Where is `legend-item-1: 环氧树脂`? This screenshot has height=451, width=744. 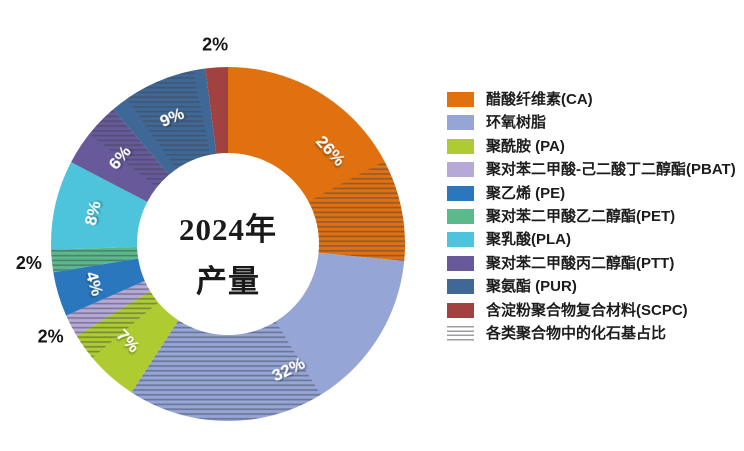 legend-item-1: 环氧树脂 is located at coordinates (591, 123).